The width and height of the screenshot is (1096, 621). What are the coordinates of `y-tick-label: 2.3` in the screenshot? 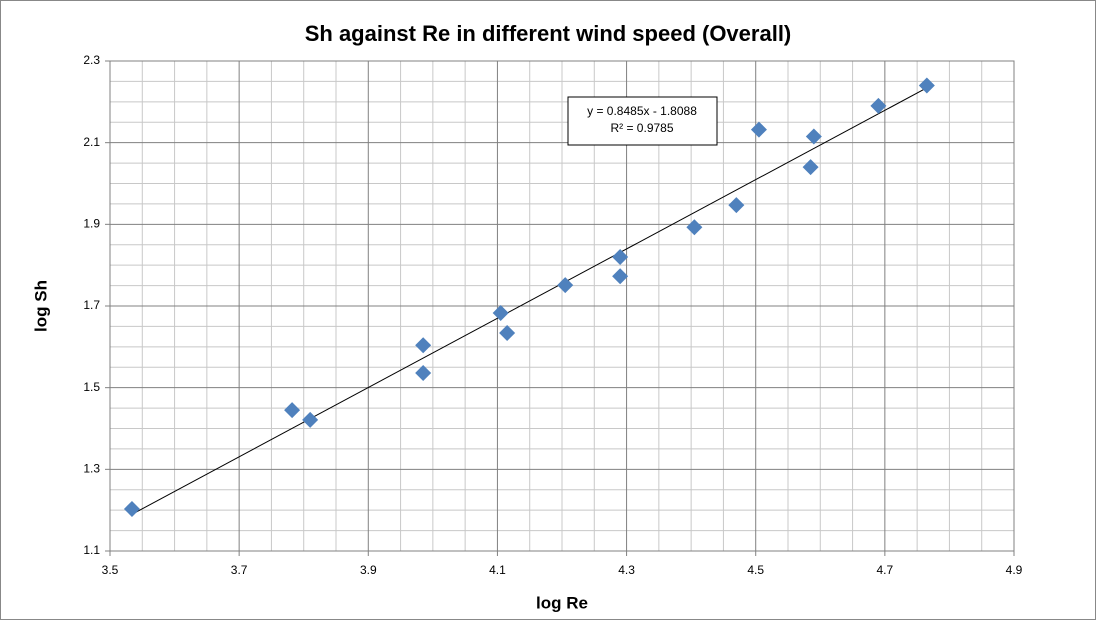 It's located at (91, 60).